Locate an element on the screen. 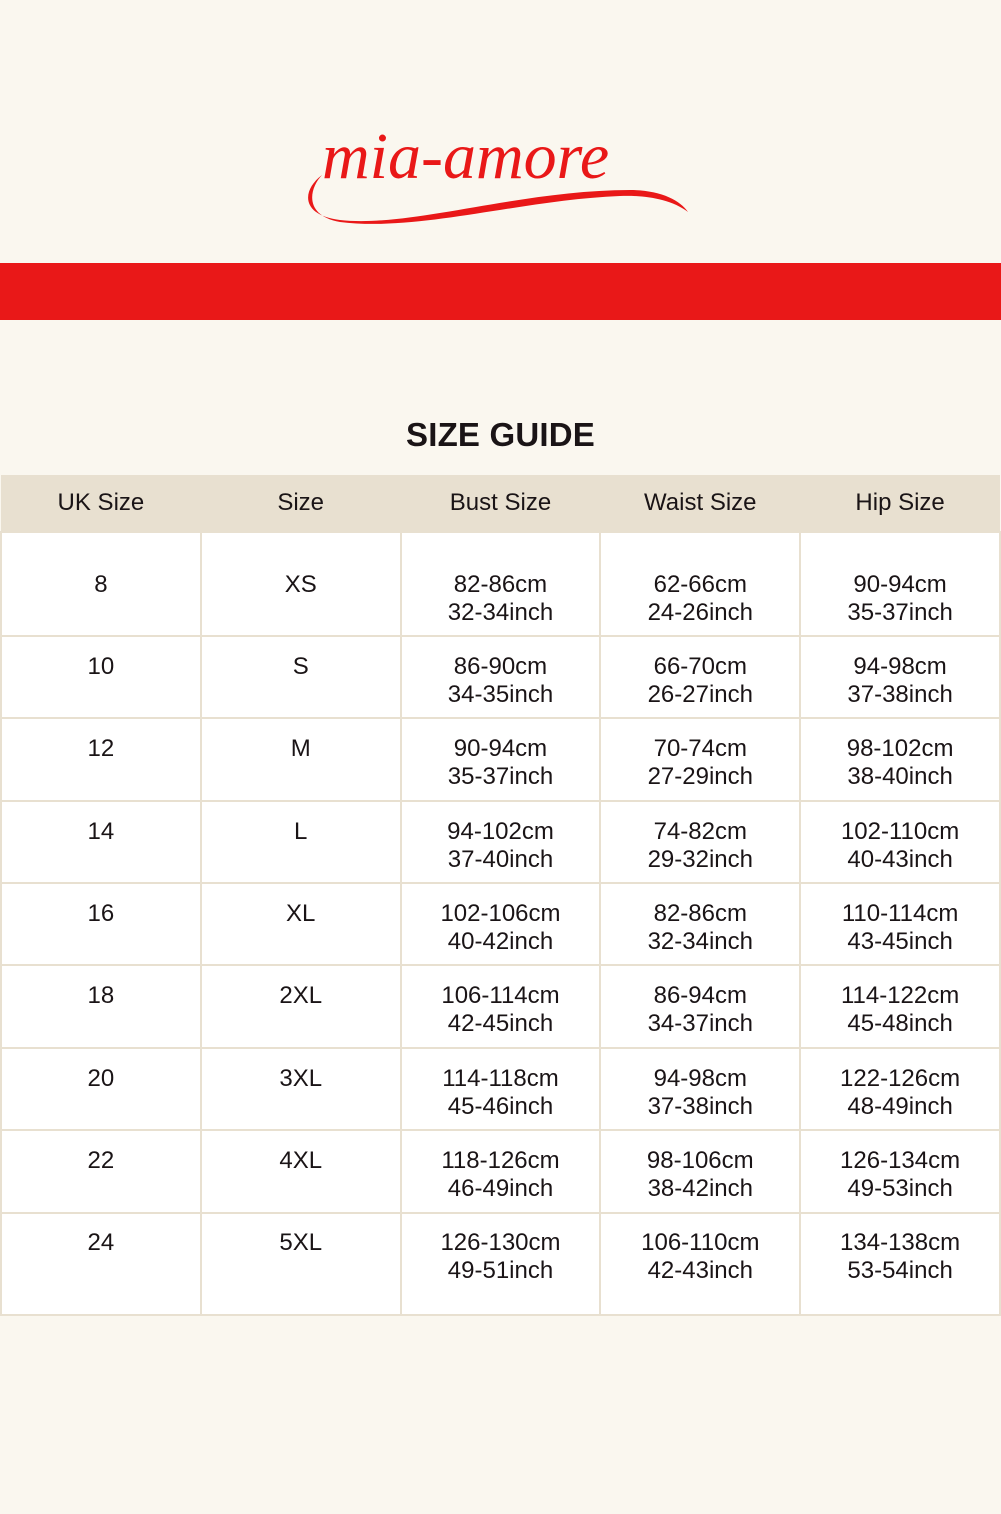 This screenshot has height=1514, width=1001. cell-line: 62-66cm is located at coordinates (700, 584).